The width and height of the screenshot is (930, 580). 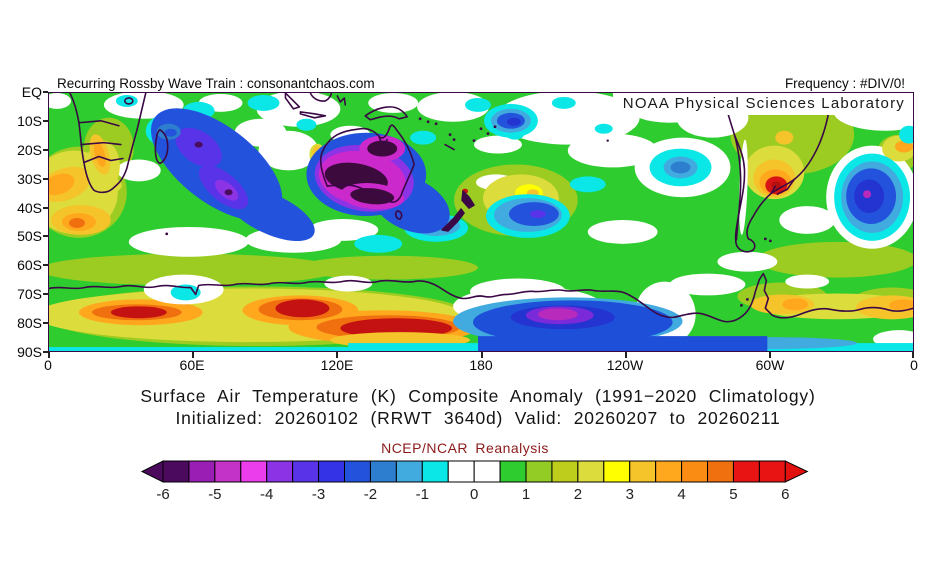 I want to click on lat-label: 70S, so click(x=29, y=294).